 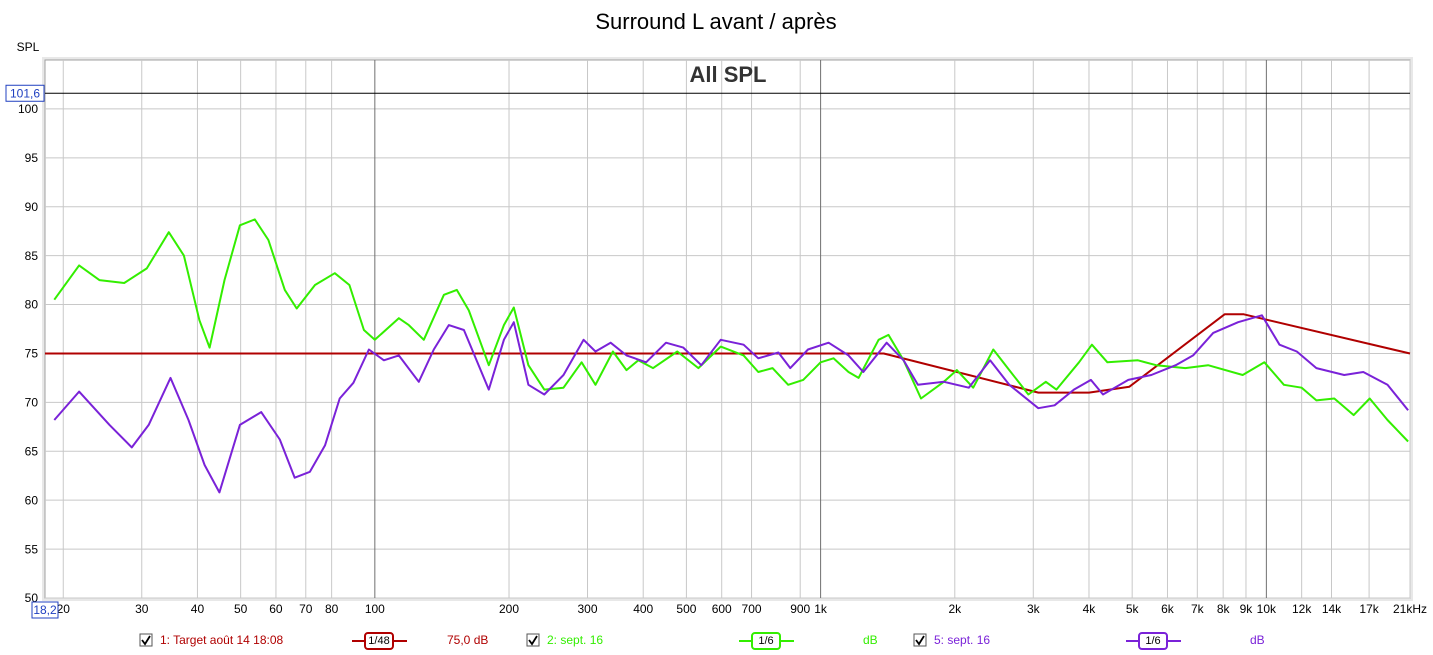 What do you see at coordinates (1224, 609) in the screenshot?
I see `x-tick-label: 8k` at bounding box center [1224, 609].